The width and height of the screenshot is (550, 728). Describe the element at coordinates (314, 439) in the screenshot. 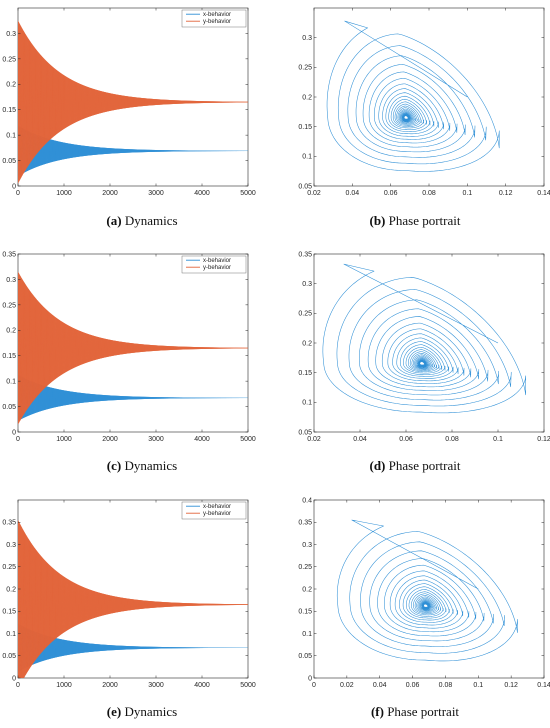

I see `x-tick-label: 0.02` at that location.